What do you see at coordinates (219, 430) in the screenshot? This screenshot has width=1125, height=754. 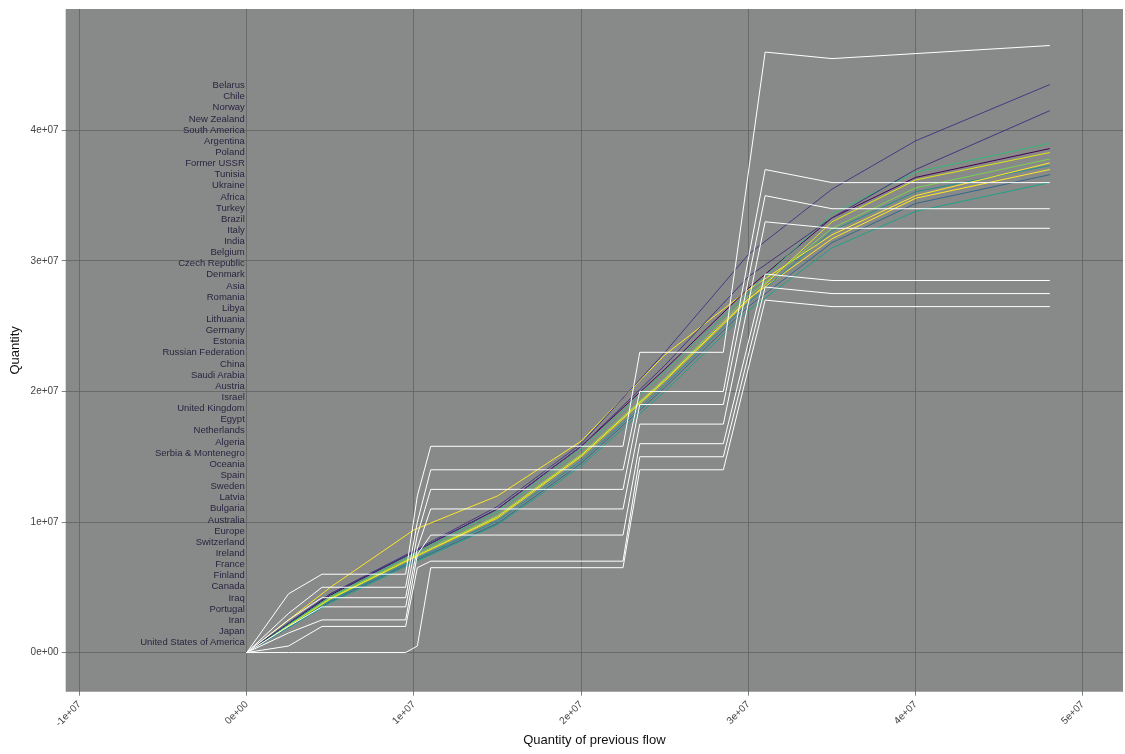 I see `annotation: Netherlands` at bounding box center [219, 430].